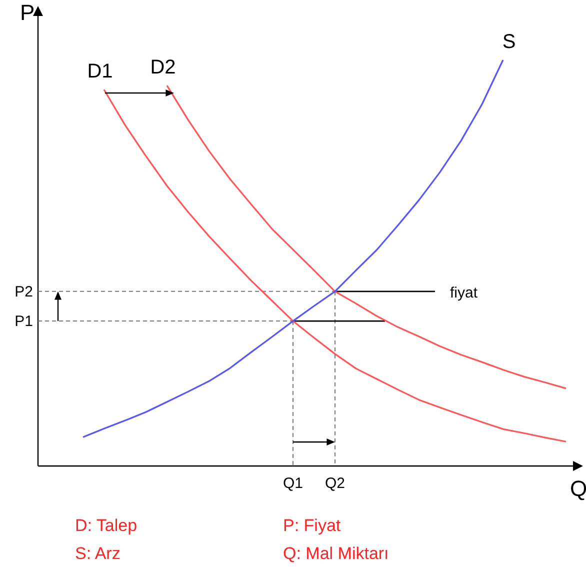  Describe the element at coordinates (336, 553) in the screenshot. I see `text: Q: Mal Miktarı` at that location.